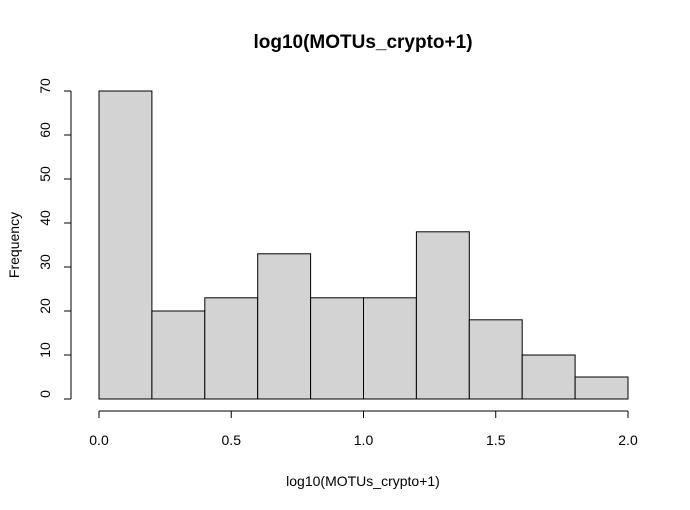  I want to click on x-tick-label-0: 0.0, so click(99, 440).